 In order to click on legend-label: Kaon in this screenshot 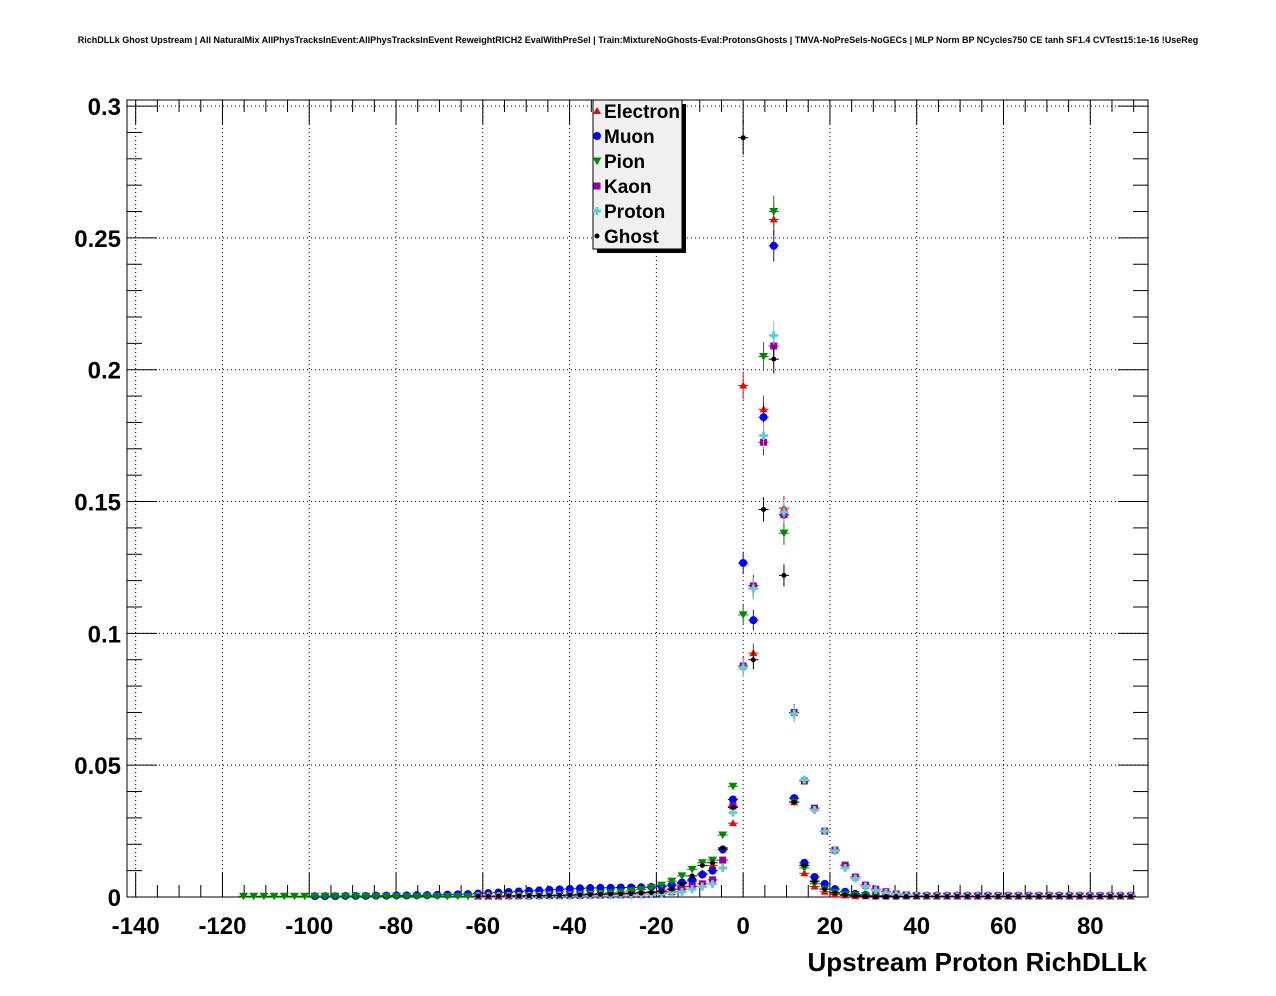, I will do `click(628, 187)`.